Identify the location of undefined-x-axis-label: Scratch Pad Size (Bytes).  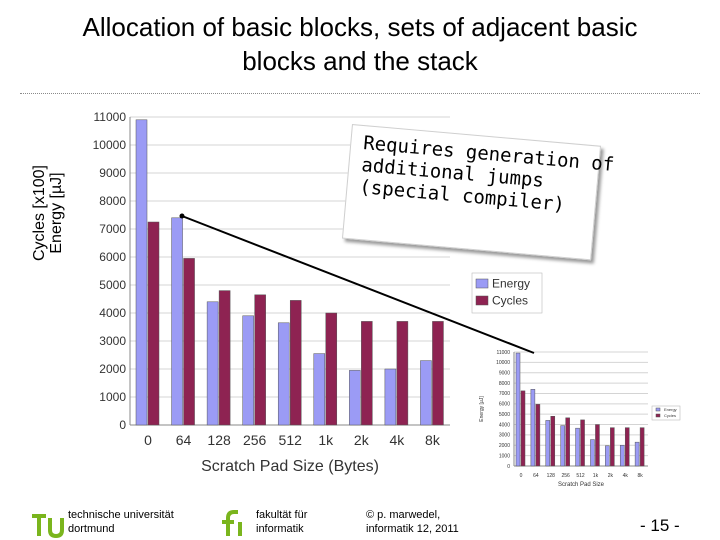
(290, 466).